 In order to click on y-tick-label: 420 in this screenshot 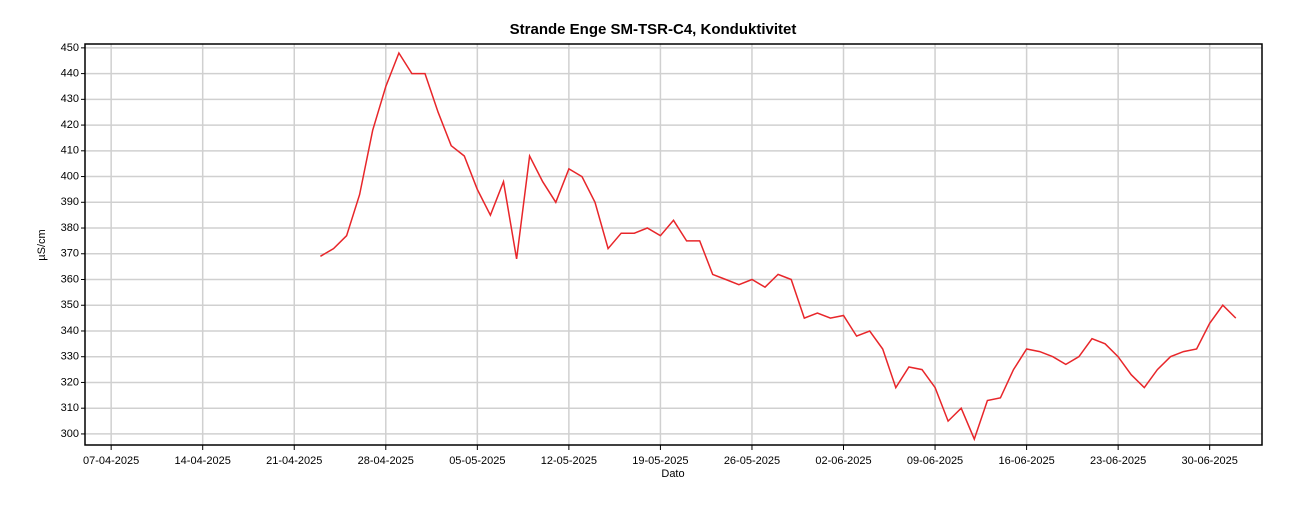, I will do `click(70, 125)`.